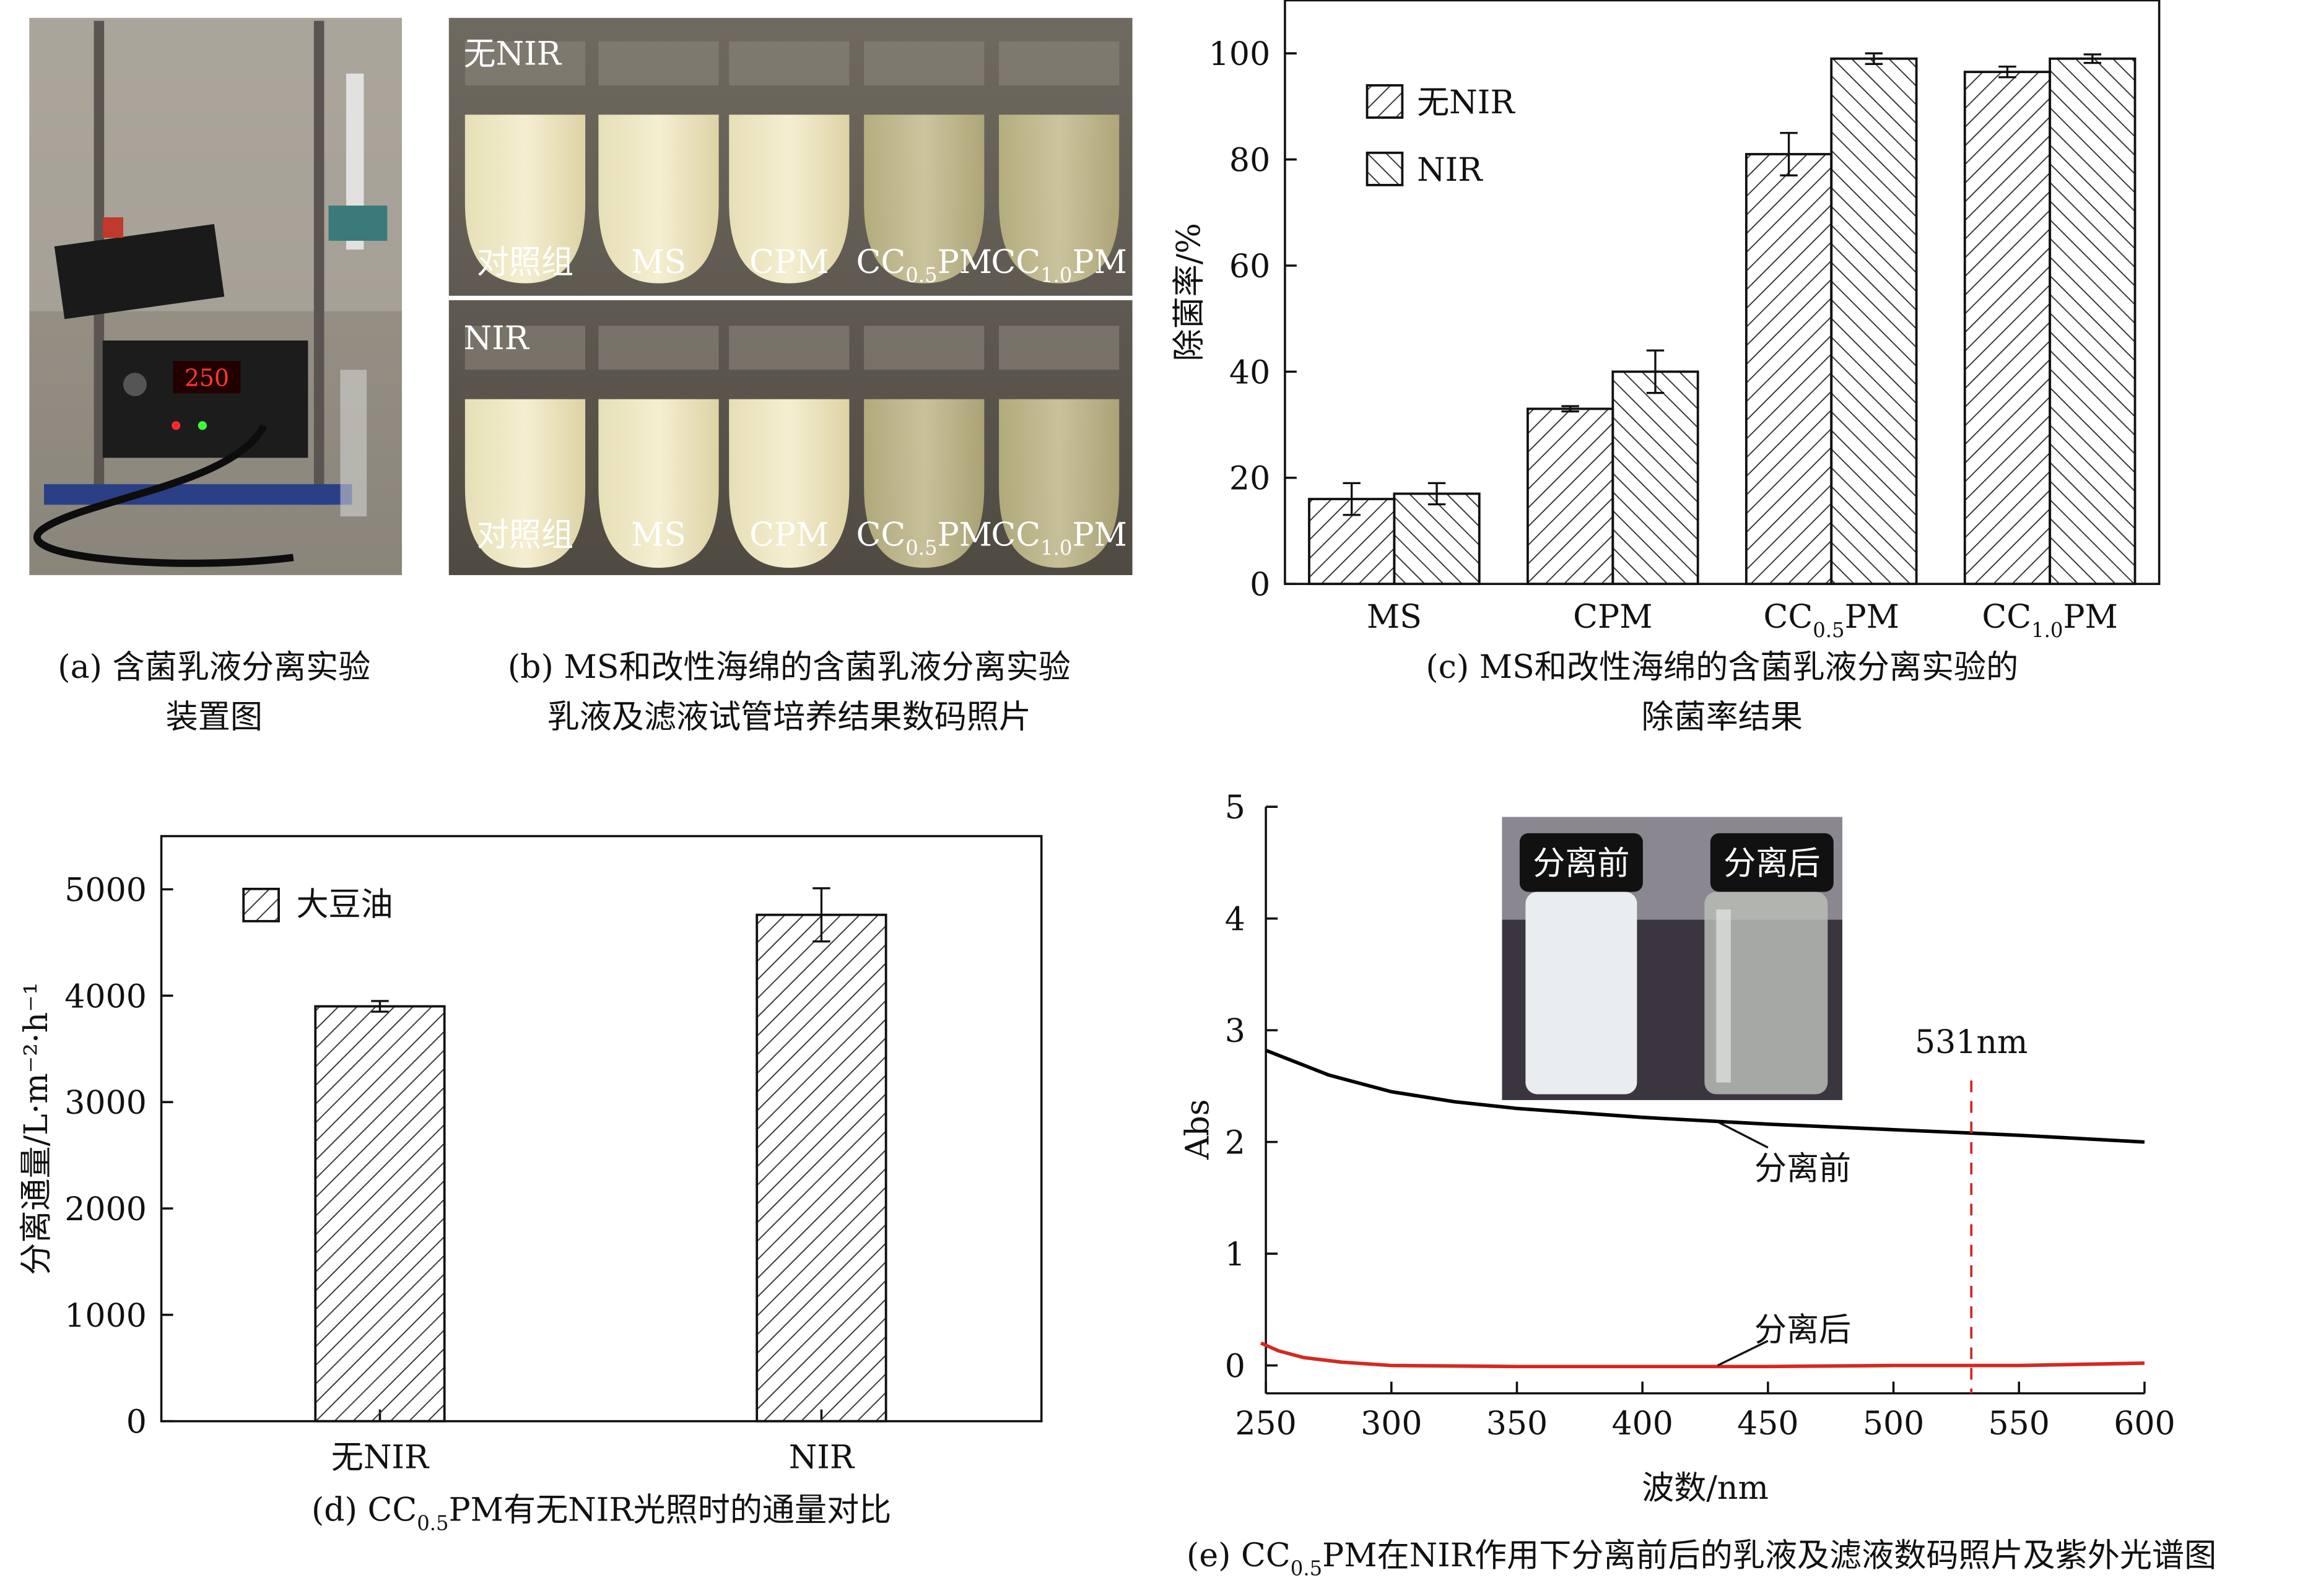  I want to click on x-tick-label: MS, so click(1395, 617).